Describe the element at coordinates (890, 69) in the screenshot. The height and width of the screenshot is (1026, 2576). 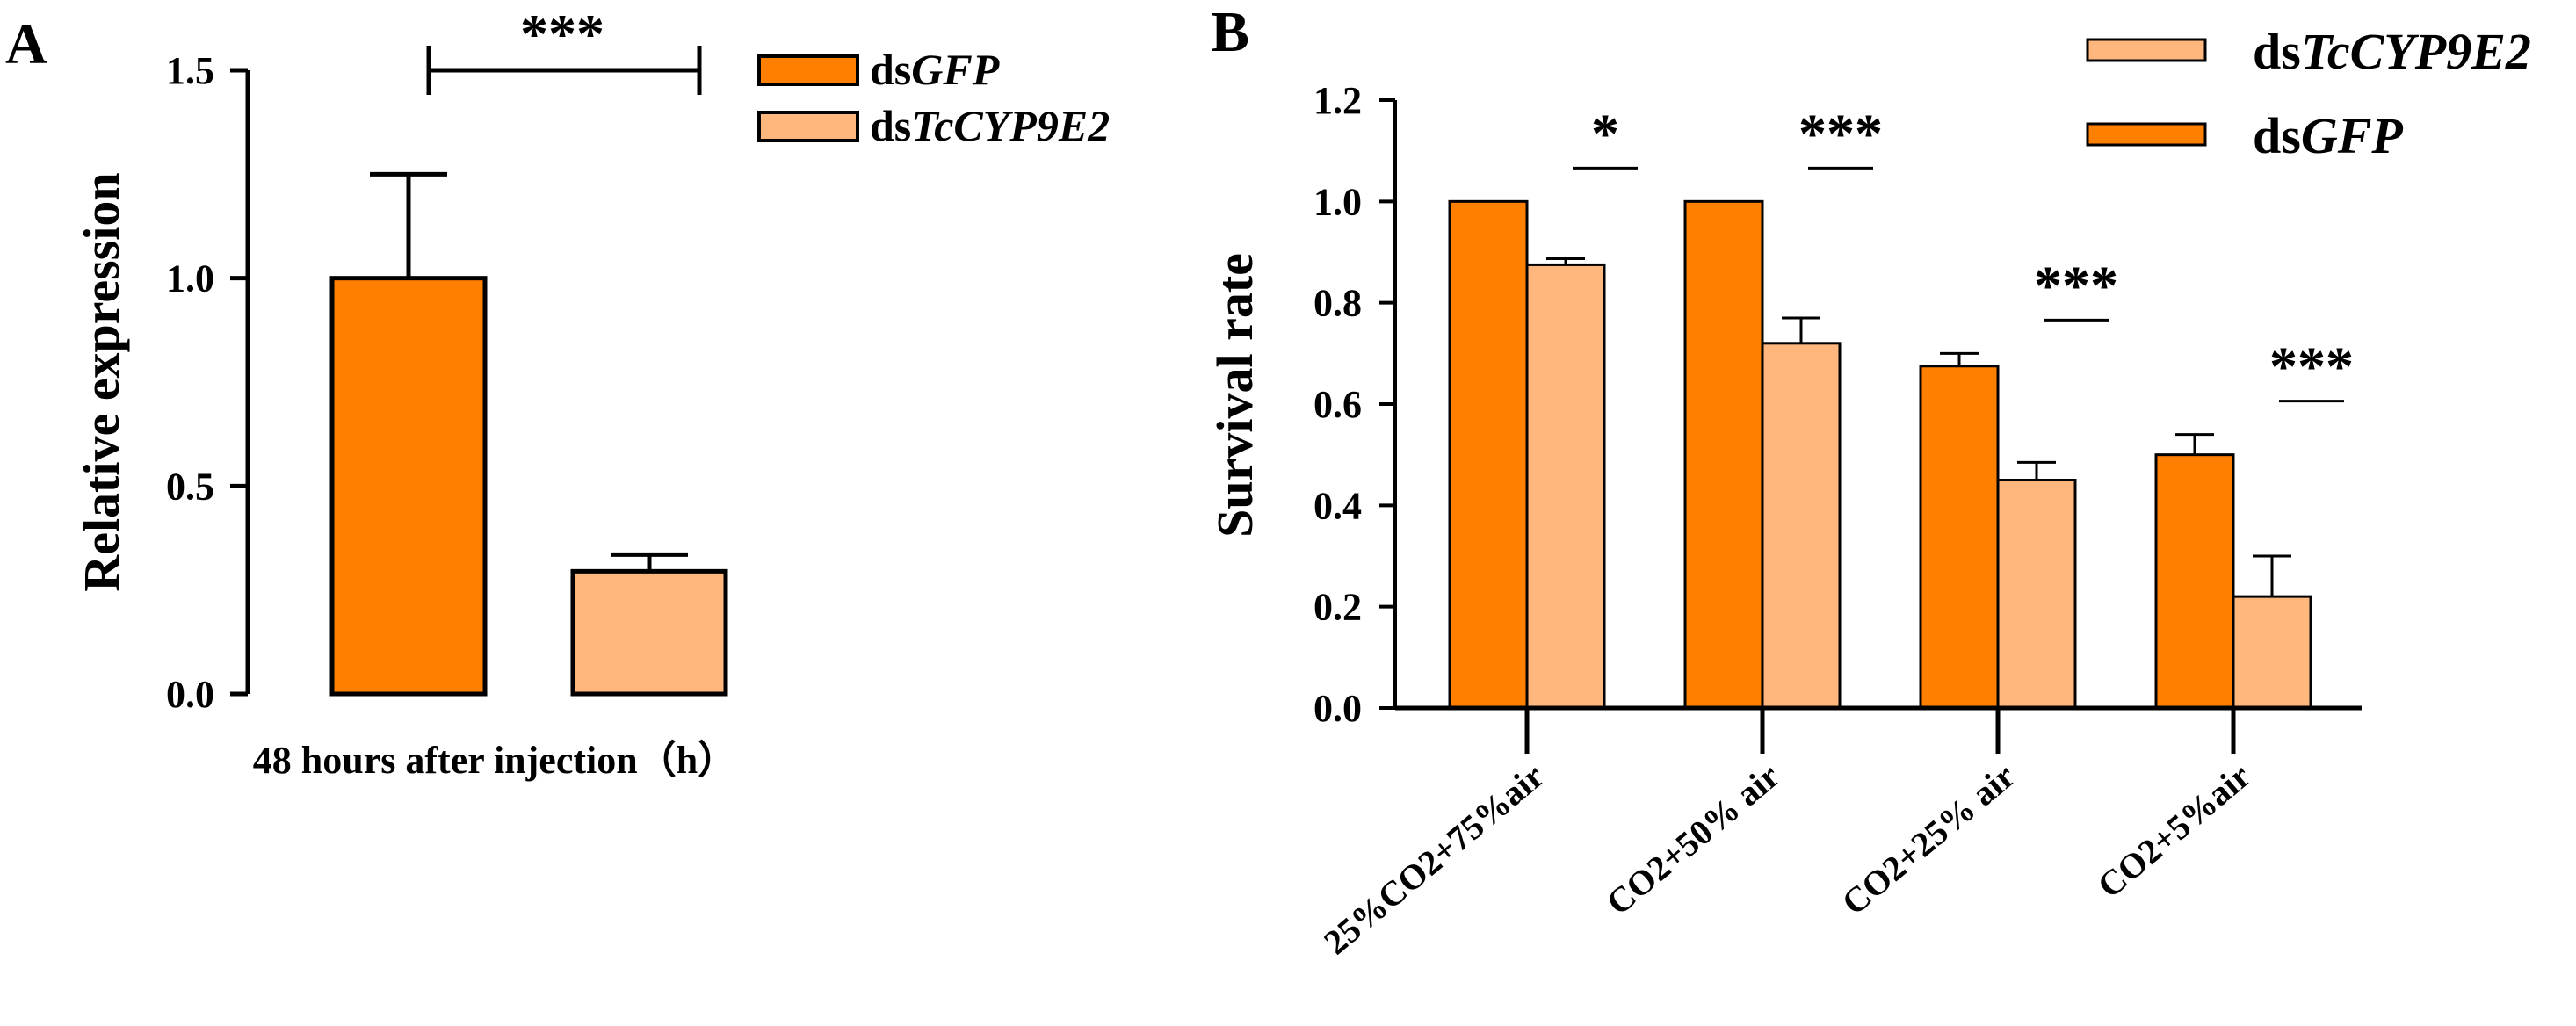
I see `legend-a-label-gfp-prefix: ds` at that location.